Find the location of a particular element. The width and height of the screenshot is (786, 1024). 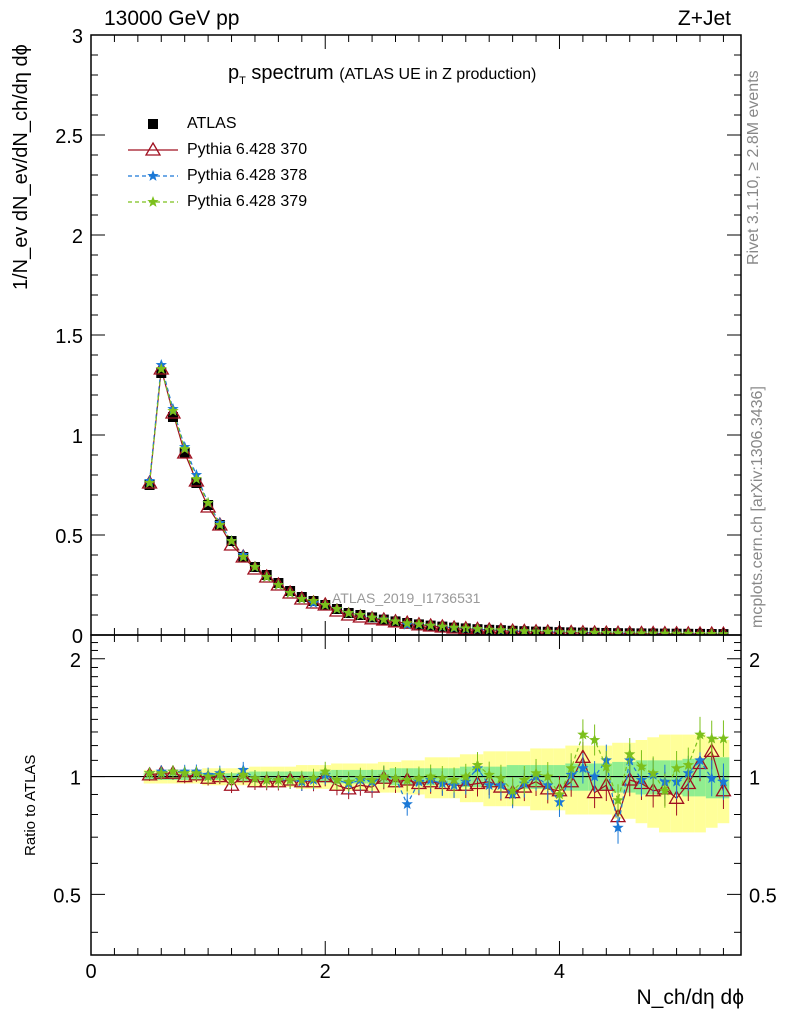

y-axis-label-ratio: Ratio to ATLAS is located at coordinates (30, 805).